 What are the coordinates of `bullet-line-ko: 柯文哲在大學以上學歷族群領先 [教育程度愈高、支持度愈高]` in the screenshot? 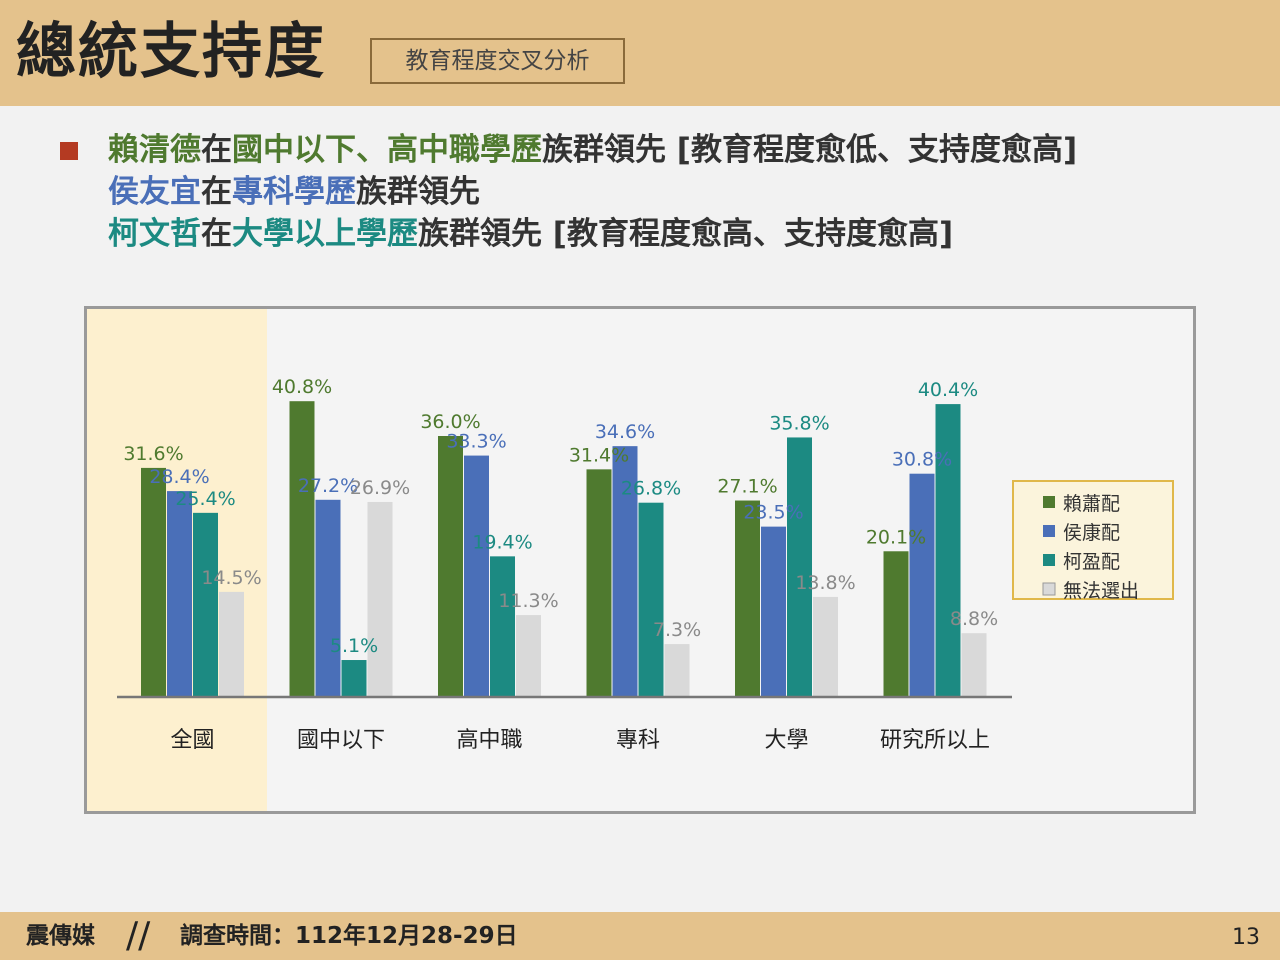 It's located at (530, 234).